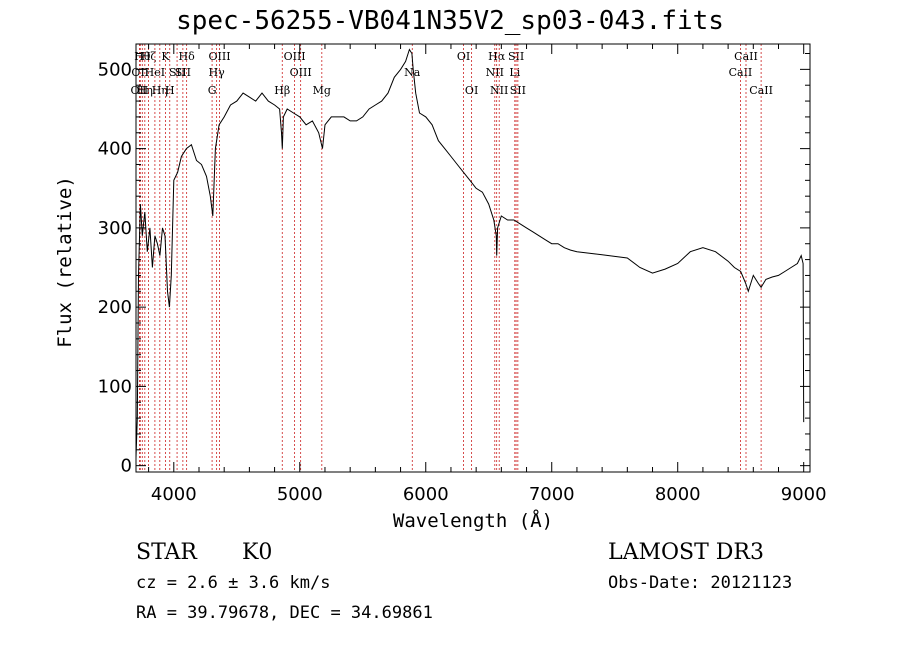 The width and height of the screenshot is (900, 649). I want to click on obs-date-text: Obs-Date: 20121123, so click(700, 583).